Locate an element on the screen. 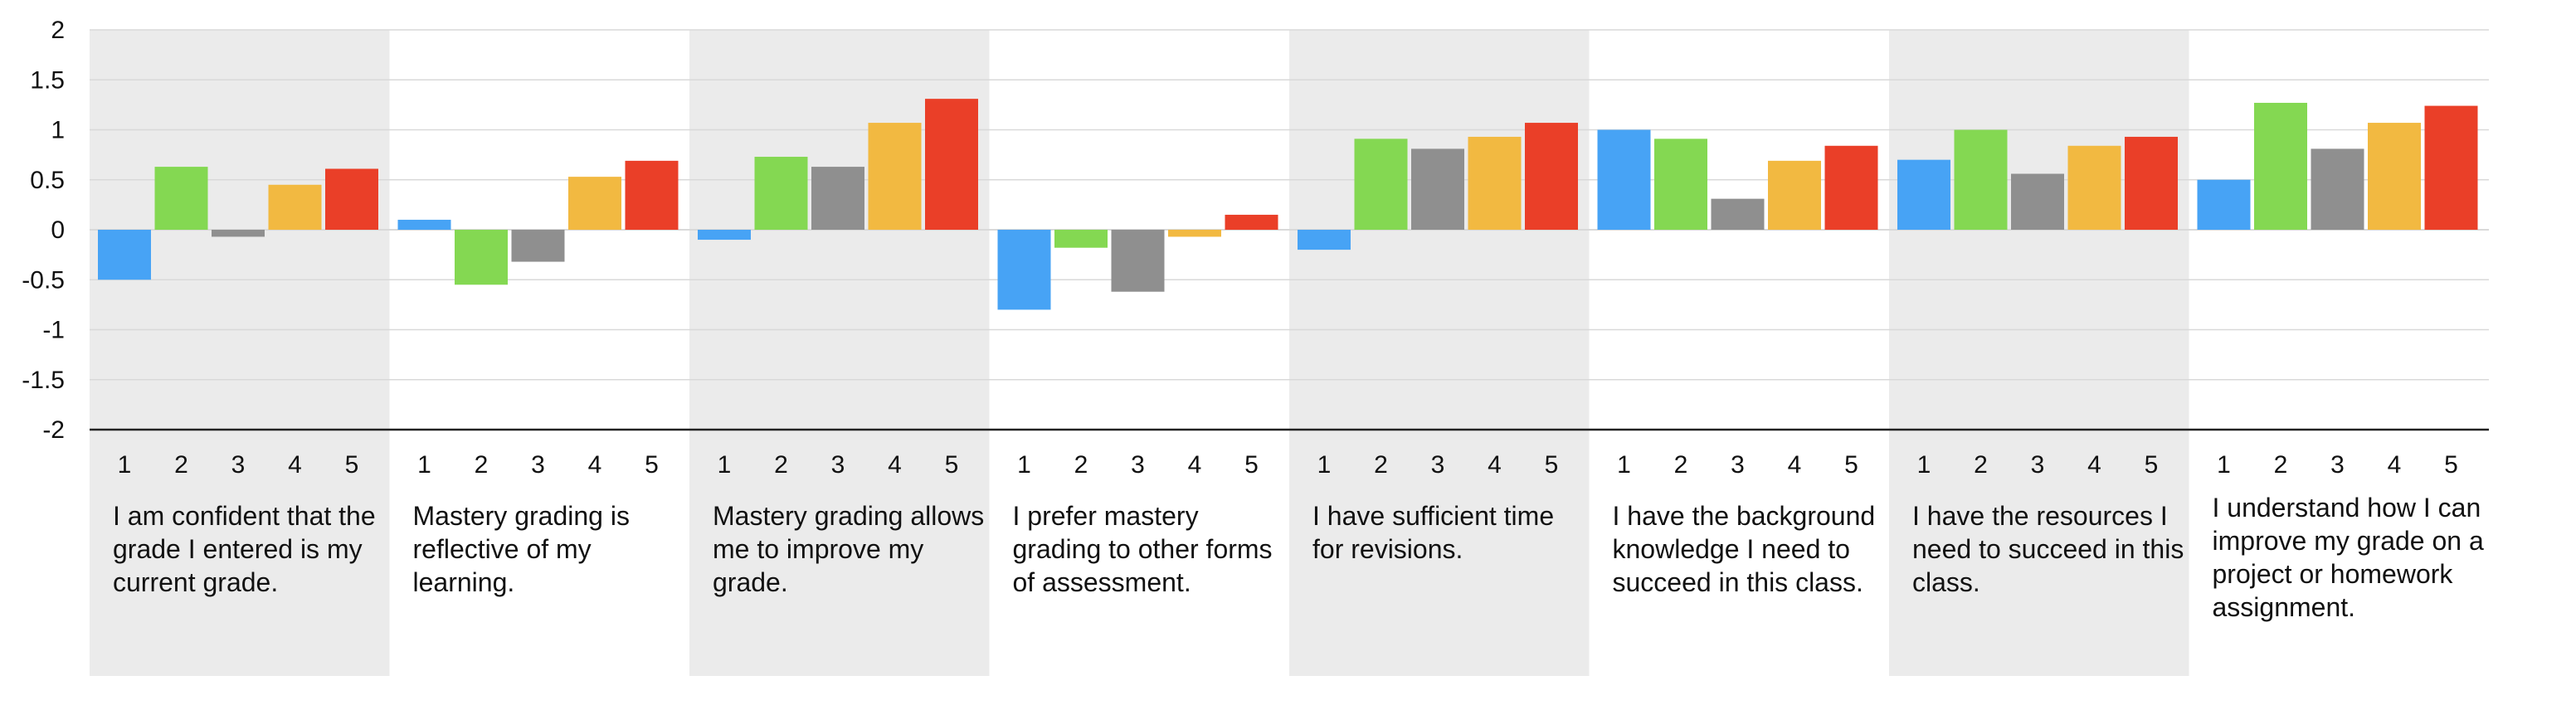  category-label: I have sufficient time for revisions. is located at coordinates (1433, 532).